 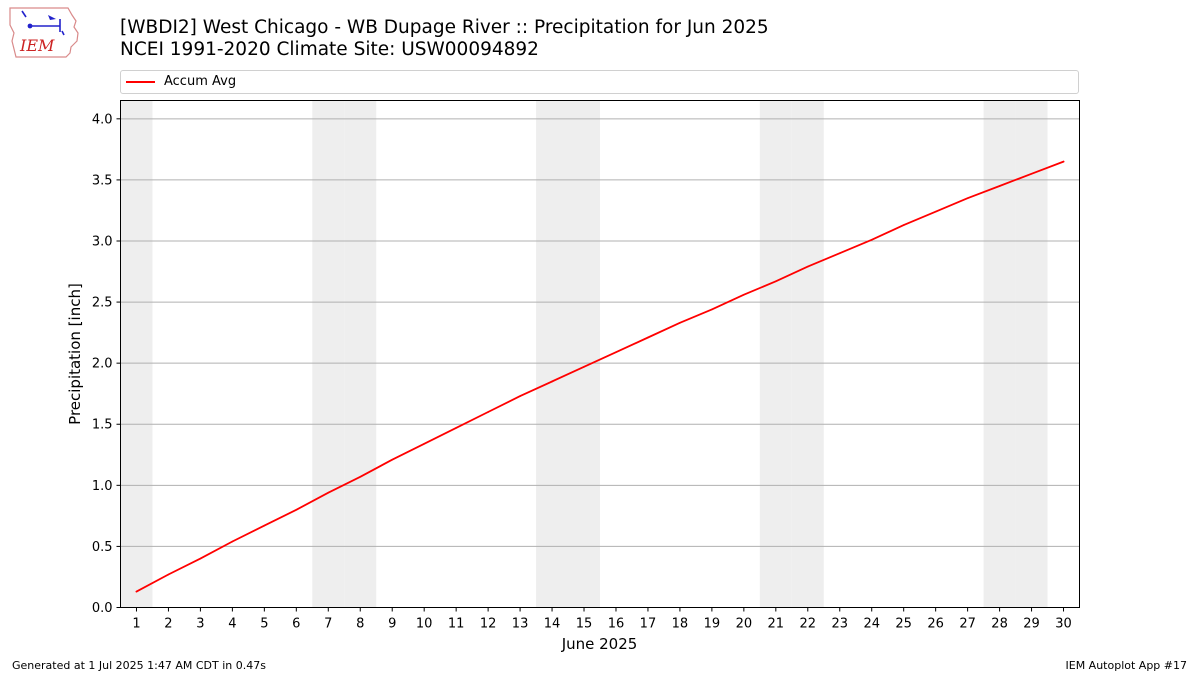 I want to click on x-tick-label: 12, so click(x=488, y=624).